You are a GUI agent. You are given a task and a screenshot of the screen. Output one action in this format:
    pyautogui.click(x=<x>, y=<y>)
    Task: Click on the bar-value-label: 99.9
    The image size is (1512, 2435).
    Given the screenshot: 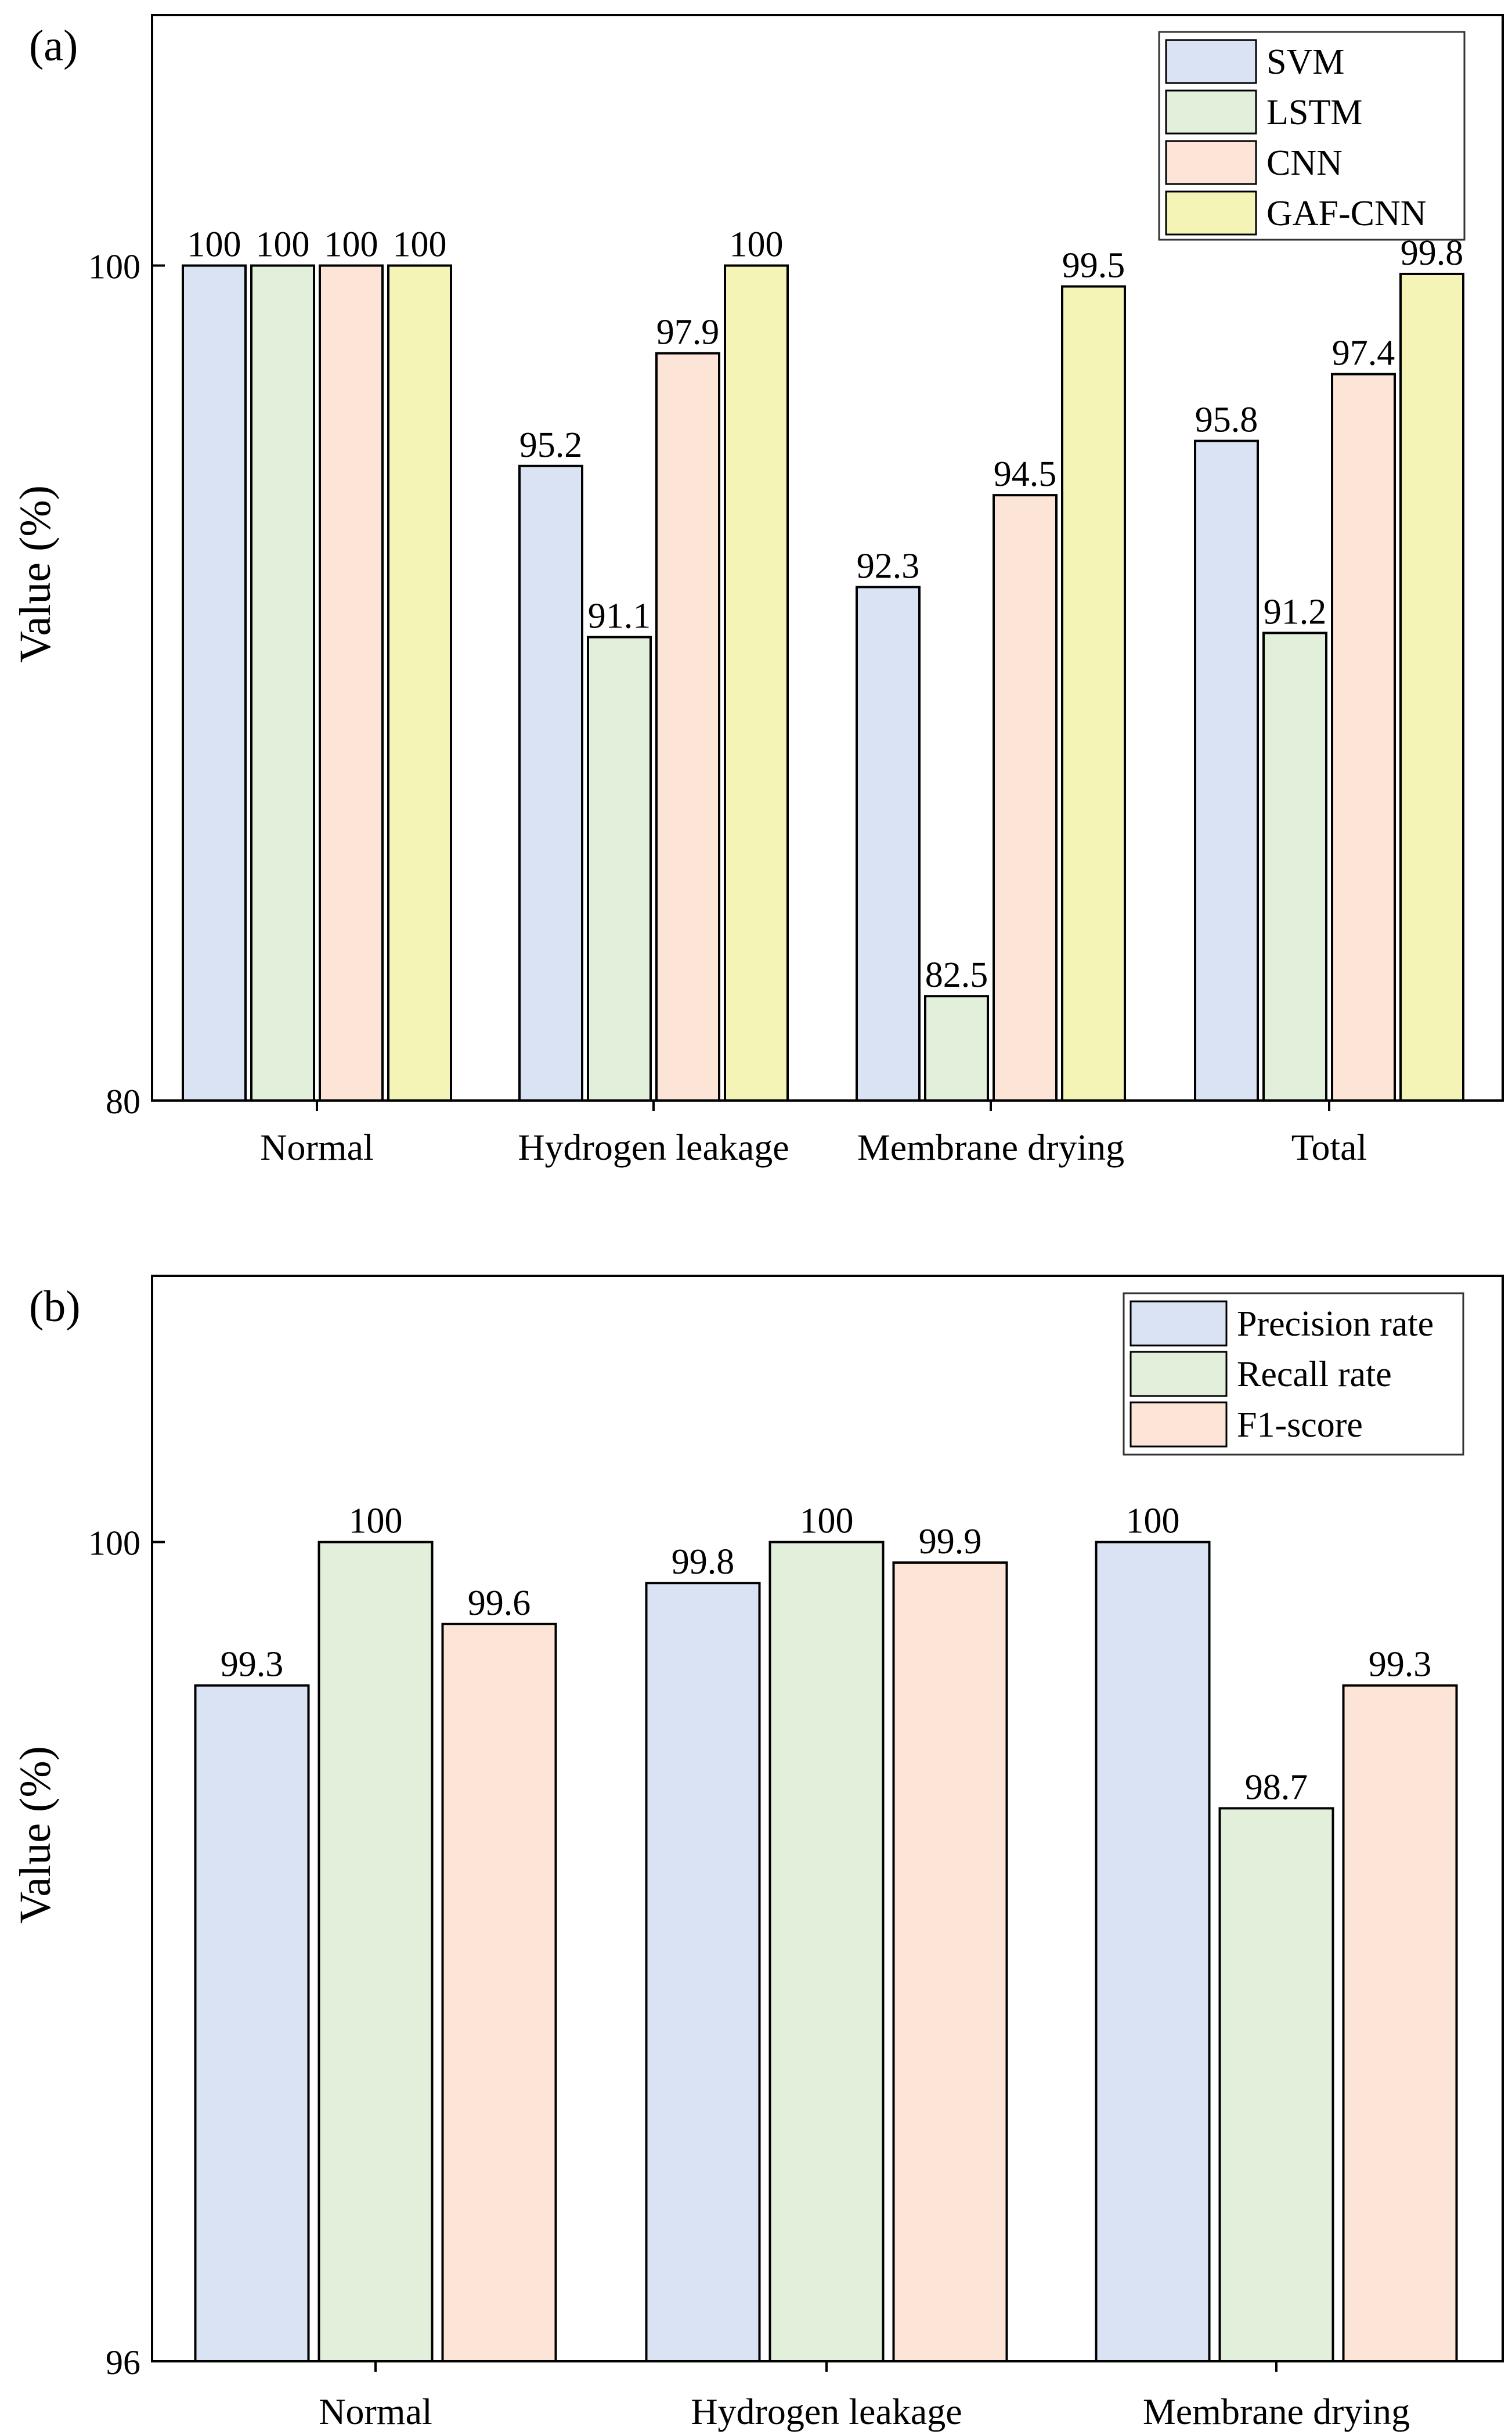 What is the action you would take?
    pyautogui.click(x=951, y=1541)
    